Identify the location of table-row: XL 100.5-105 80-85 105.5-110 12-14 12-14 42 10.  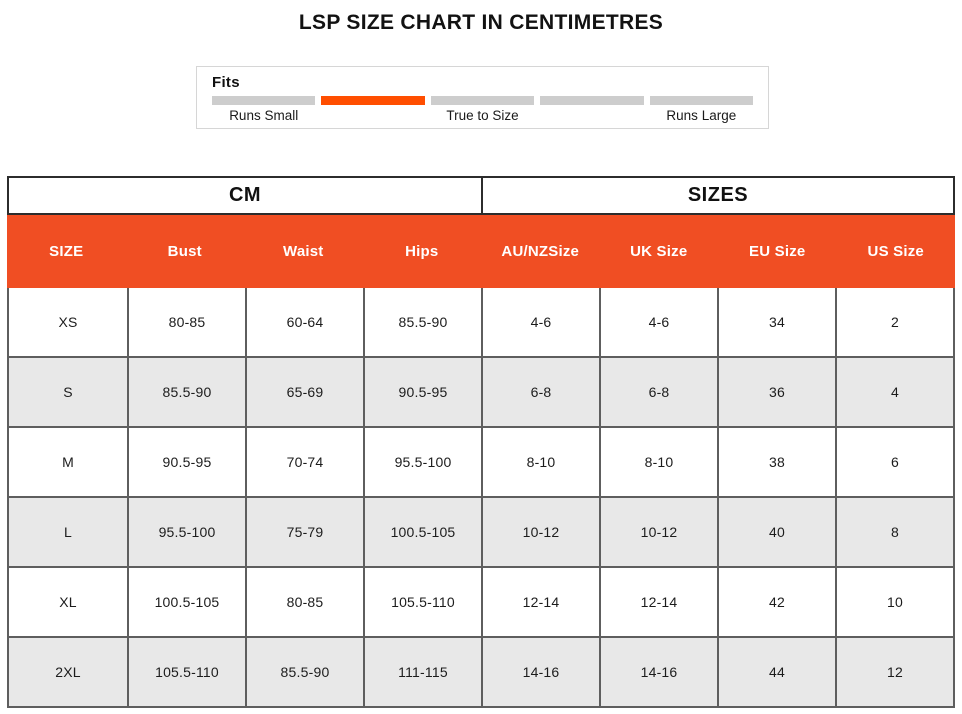
(481, 603).